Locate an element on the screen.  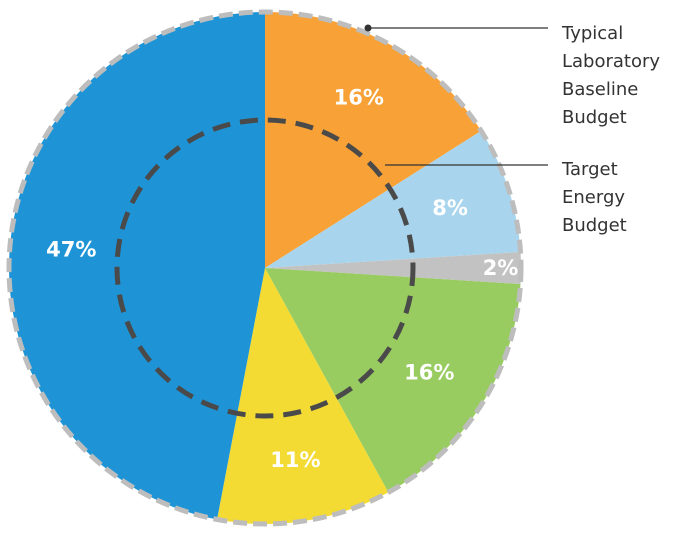
annotation-target: Target Energy Budget is located at coordinates (506, 197).